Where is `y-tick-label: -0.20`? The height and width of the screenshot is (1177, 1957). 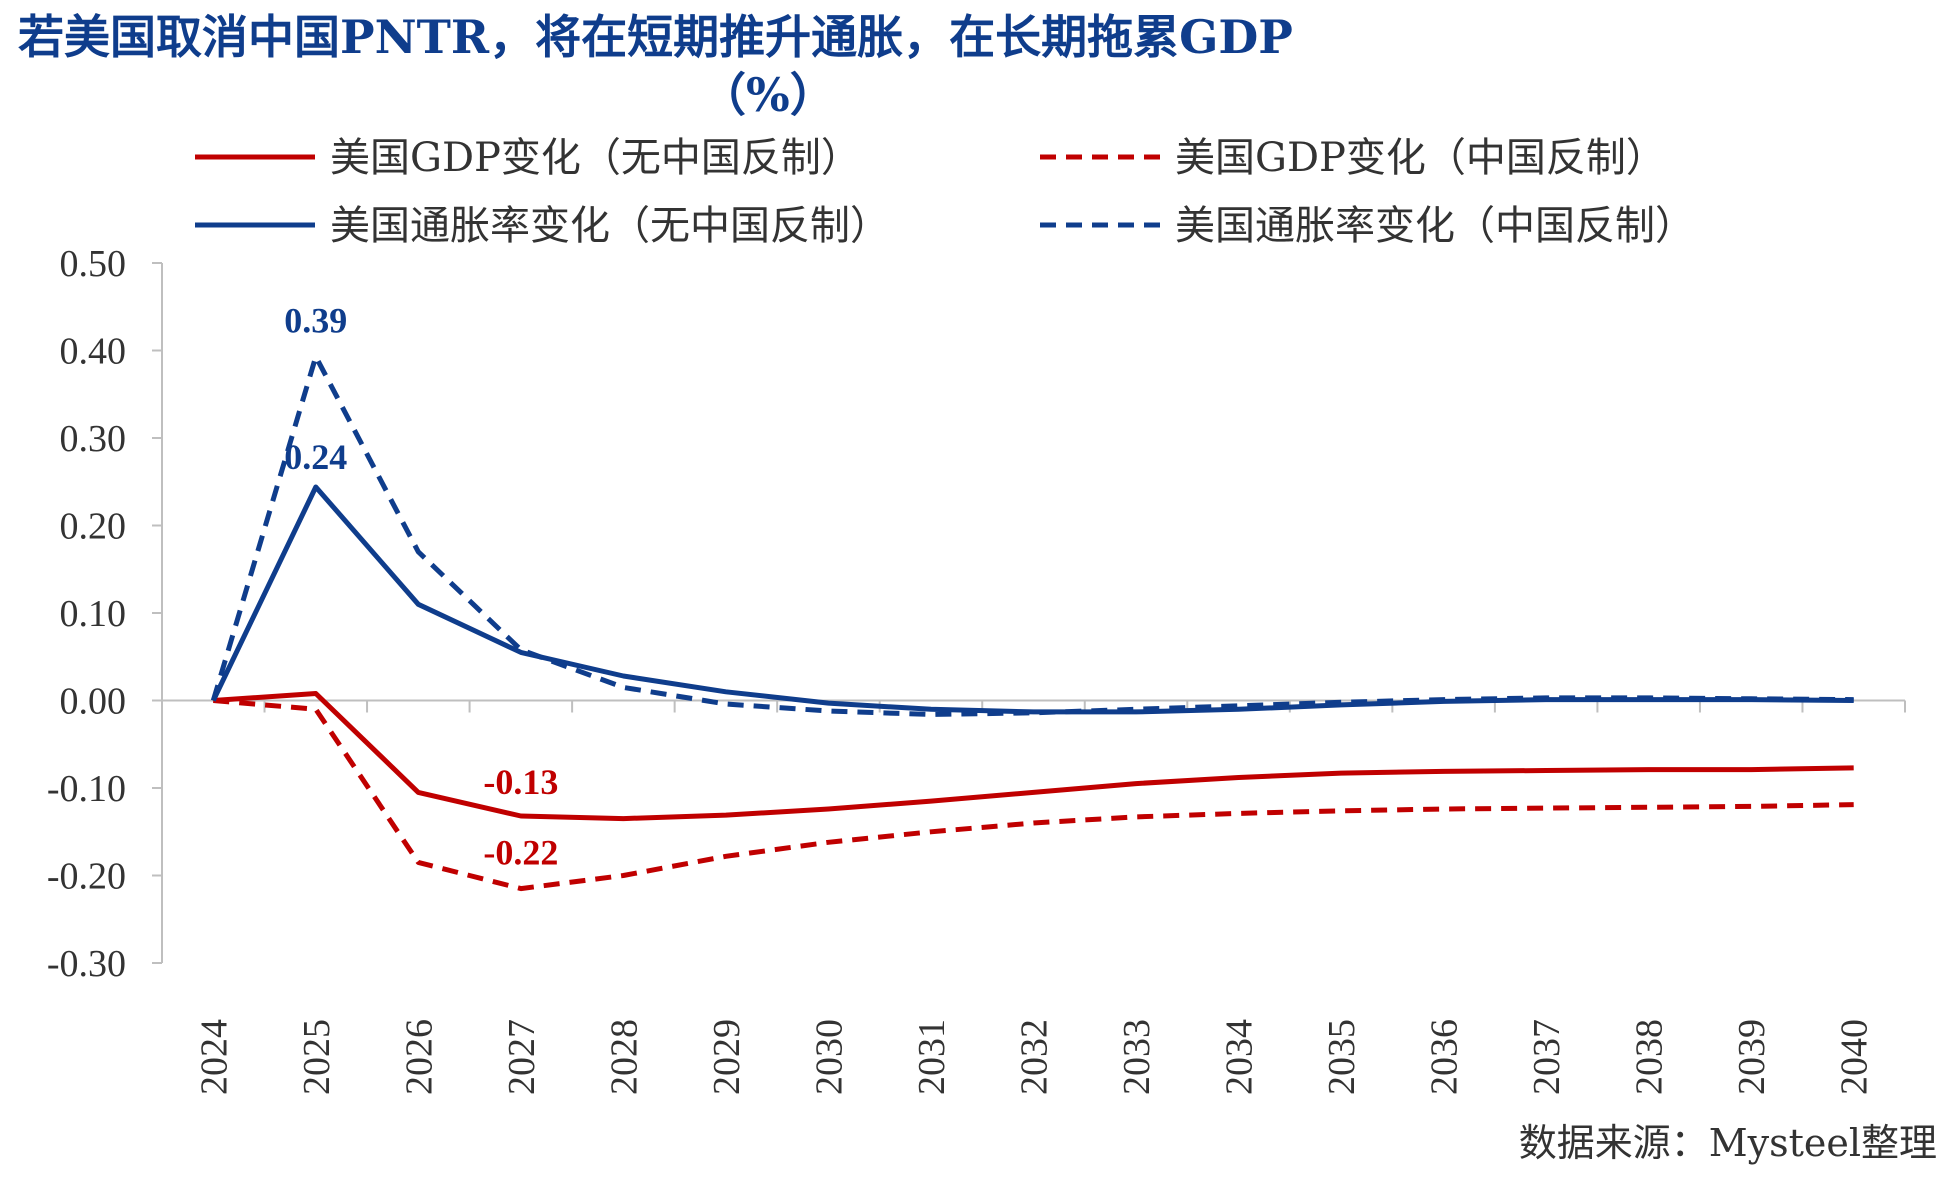
y-tick-label: -0.20 is located at coordinates (86, 877).